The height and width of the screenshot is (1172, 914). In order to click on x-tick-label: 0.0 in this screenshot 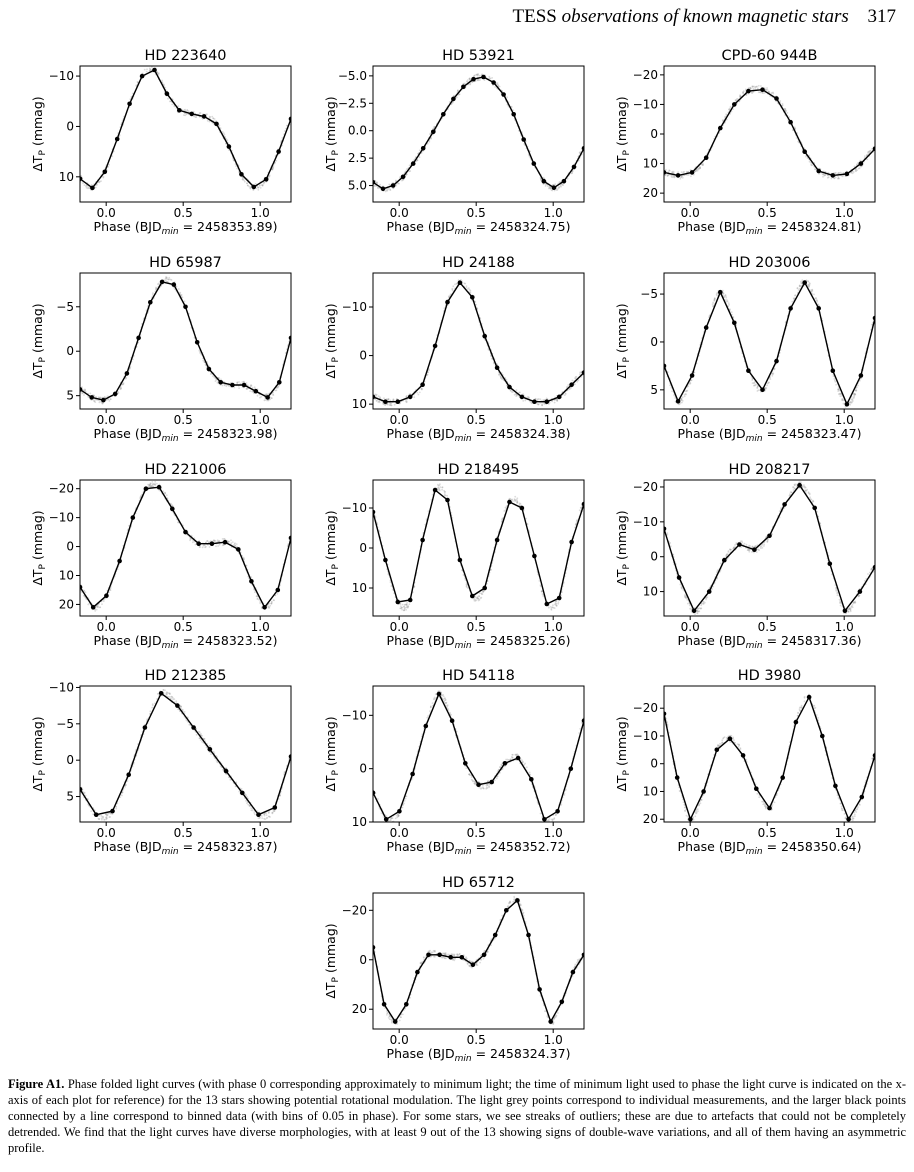, I will do `click(690, 627)`.